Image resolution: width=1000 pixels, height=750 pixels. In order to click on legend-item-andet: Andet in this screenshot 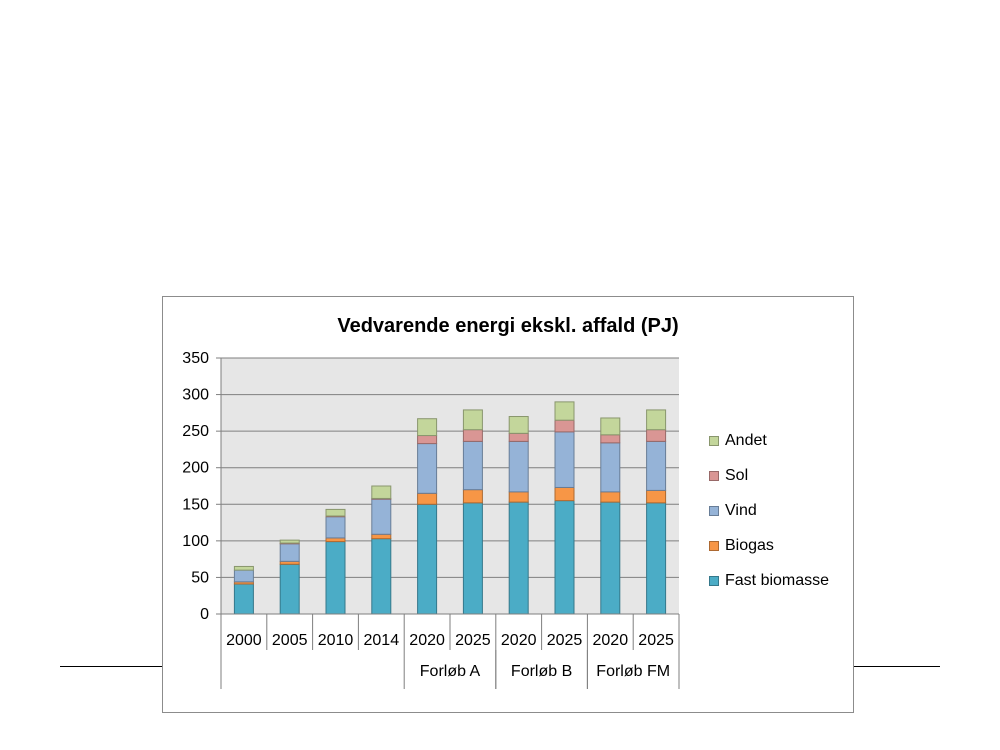, I will do `click(769, 440)`.